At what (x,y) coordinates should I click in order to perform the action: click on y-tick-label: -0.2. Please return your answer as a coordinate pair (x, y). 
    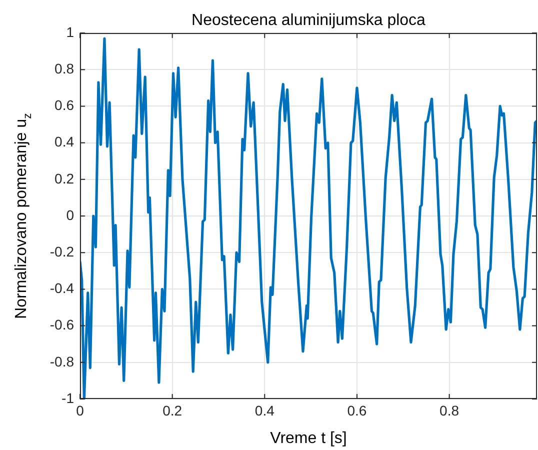
    Looking at the image, I should click on (62, 251).